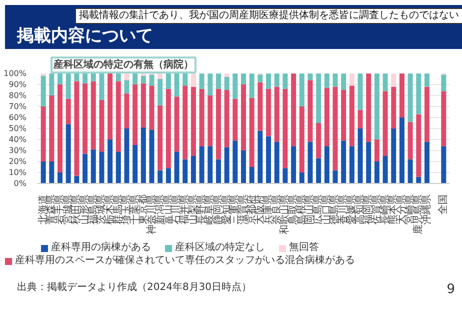 The image size is (462, 320). What do you see at coordinates (443, 204) in the screenshot?
I see `x-tick-label: 全国` at bounding box center [443, 204].